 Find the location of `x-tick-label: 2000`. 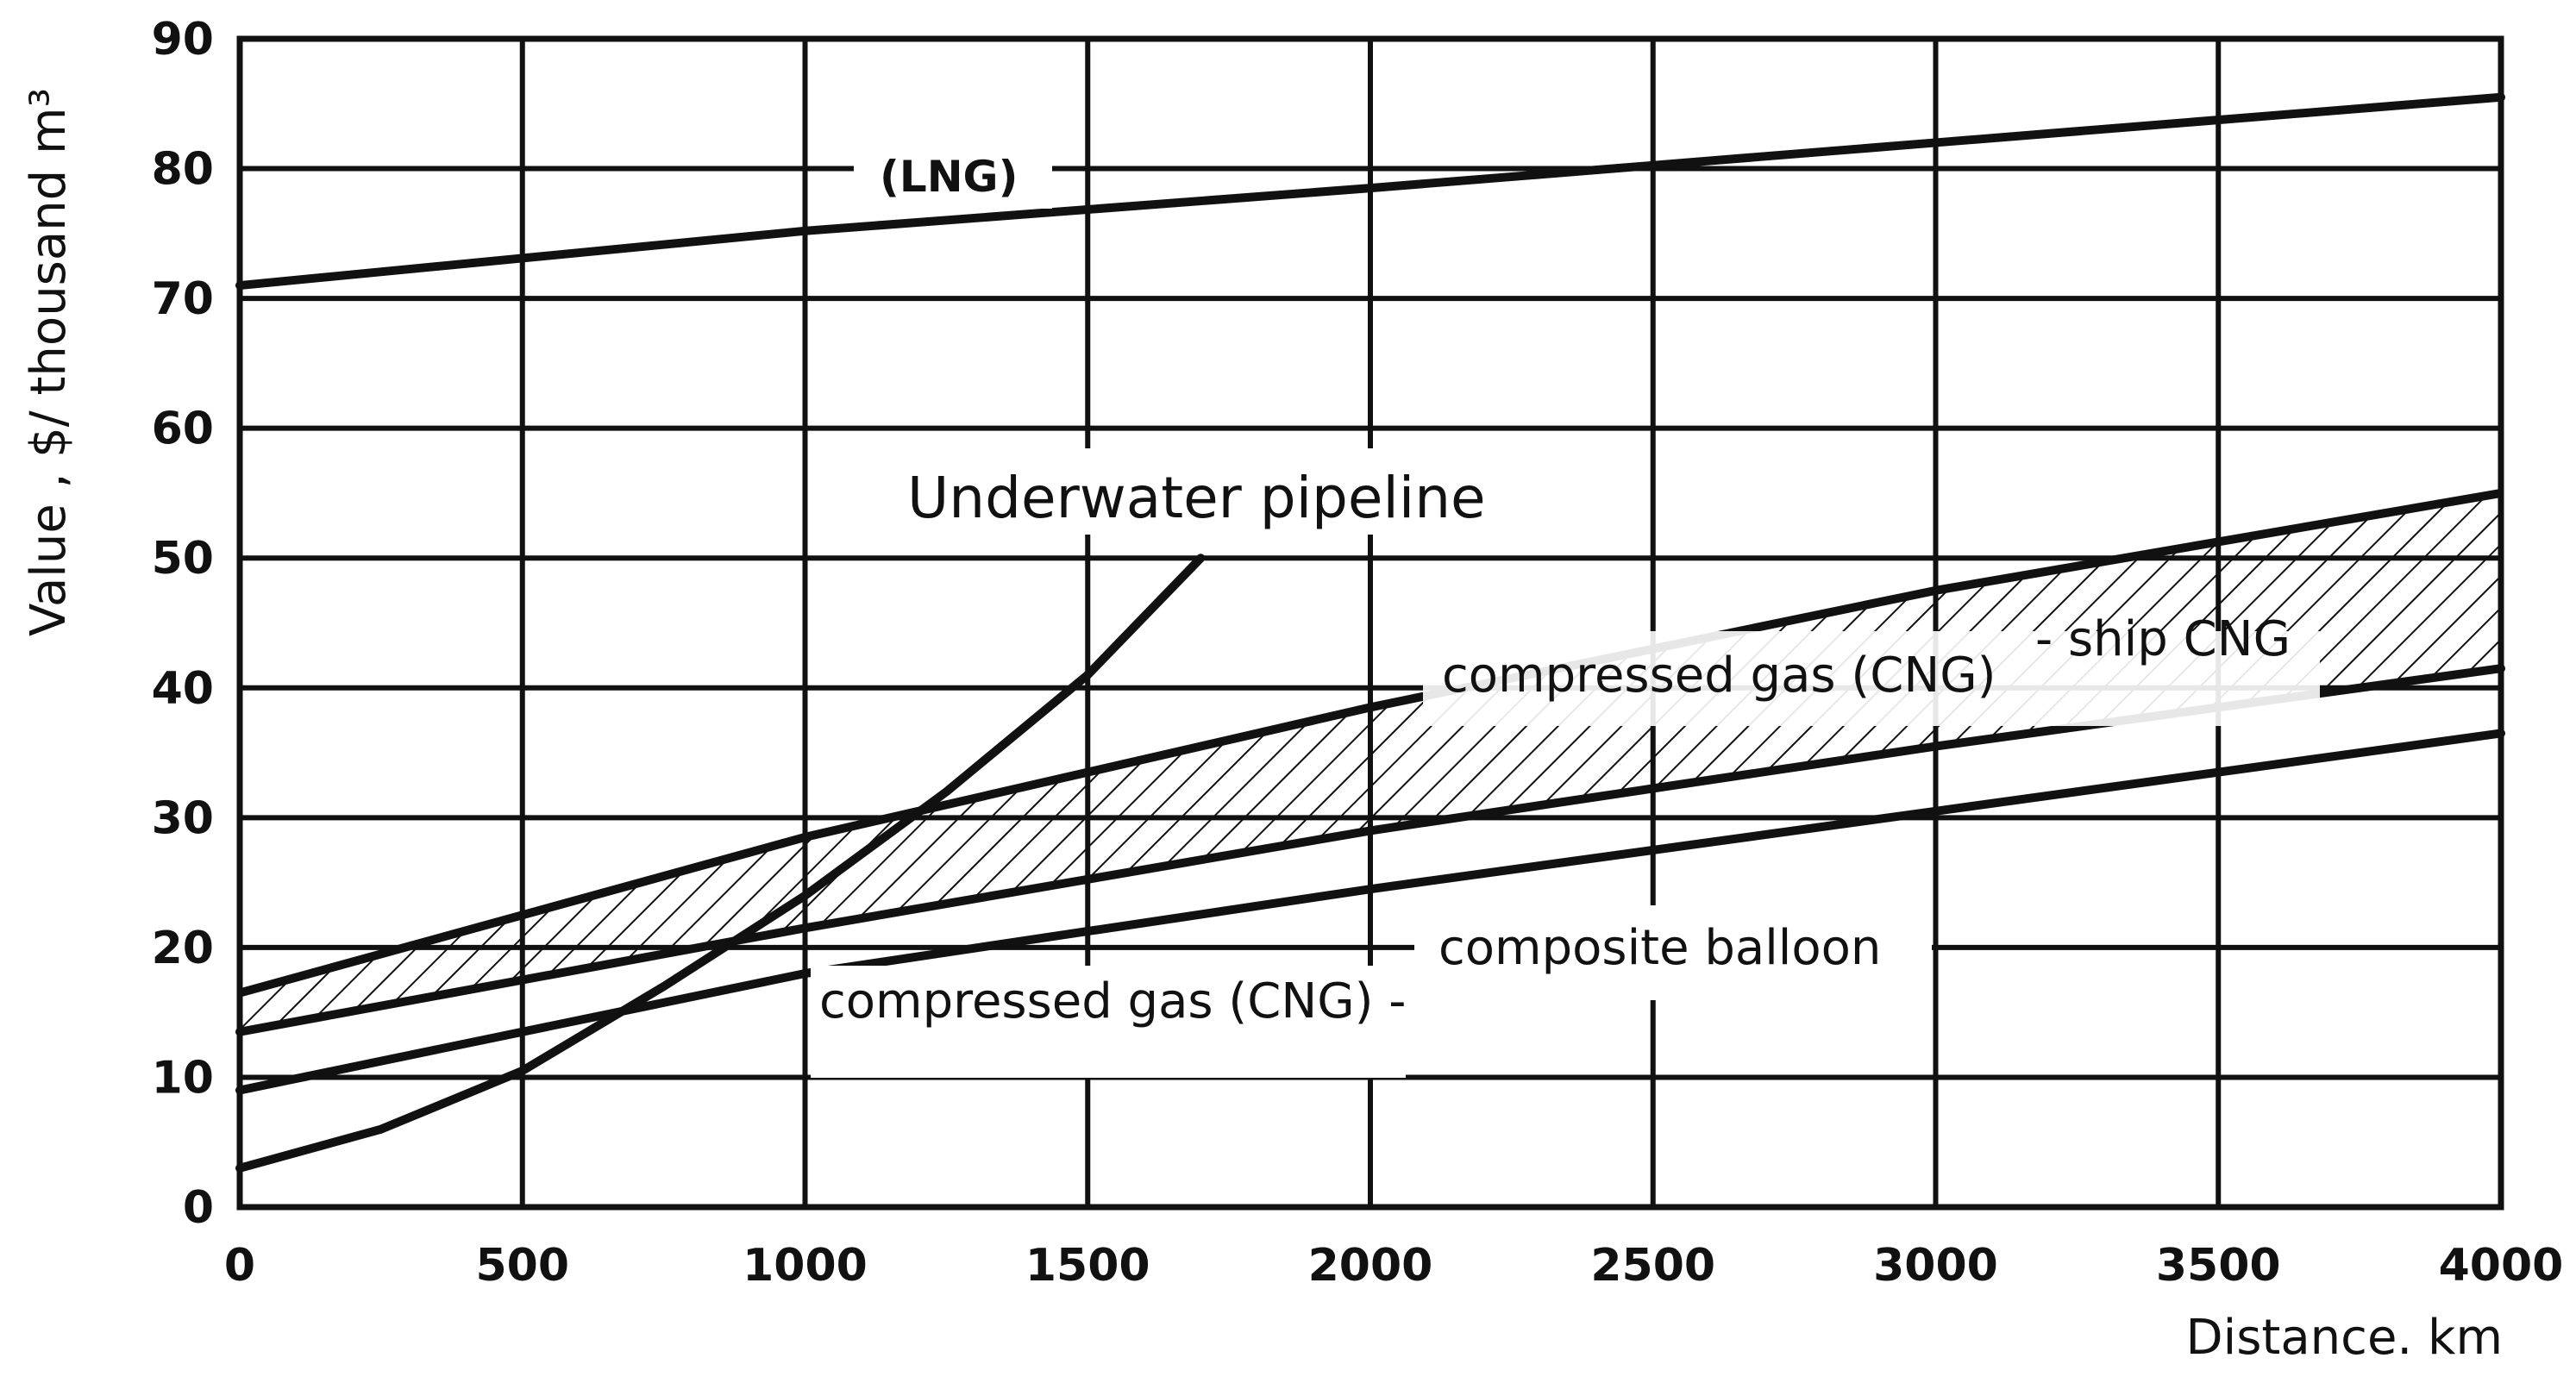

x-tick-label: 2000 is located at coordinates (1370, 1266).